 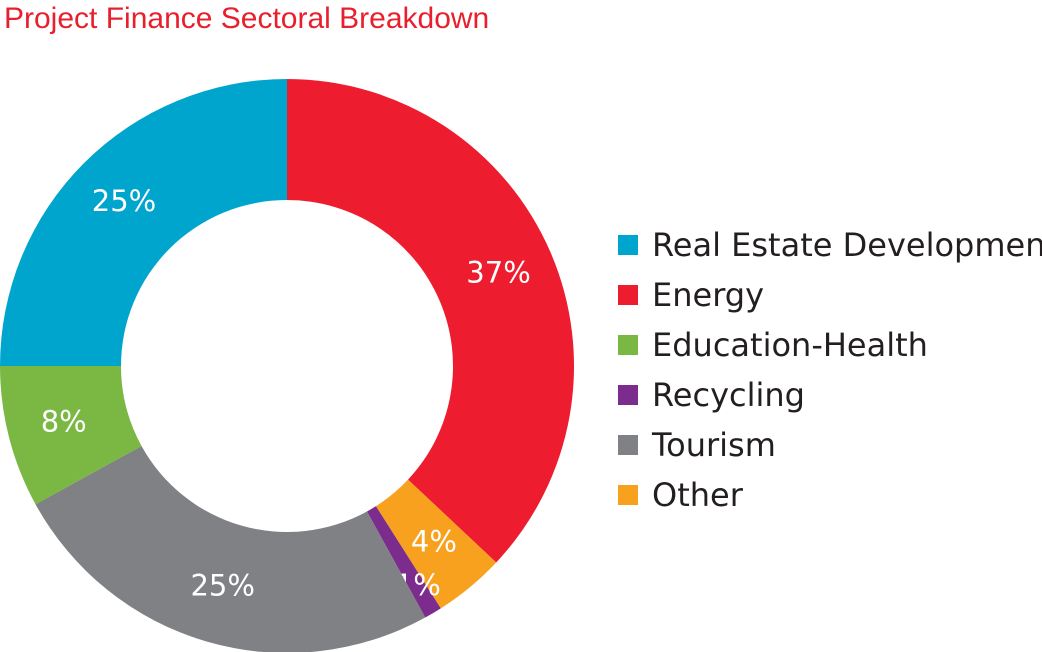 What do you see at coordinates (64, 421) in the screenshot?
I see `slice-label-education-health: 8%` at bounding box center [64, 421].